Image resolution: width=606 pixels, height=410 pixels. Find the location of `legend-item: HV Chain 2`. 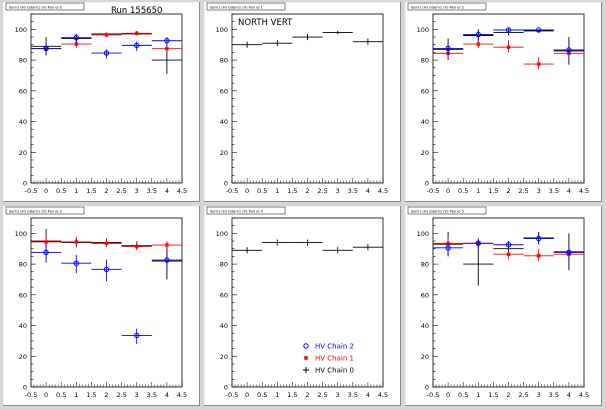

legend-item: HV Chain 2 is located at coordinates (328, 347).